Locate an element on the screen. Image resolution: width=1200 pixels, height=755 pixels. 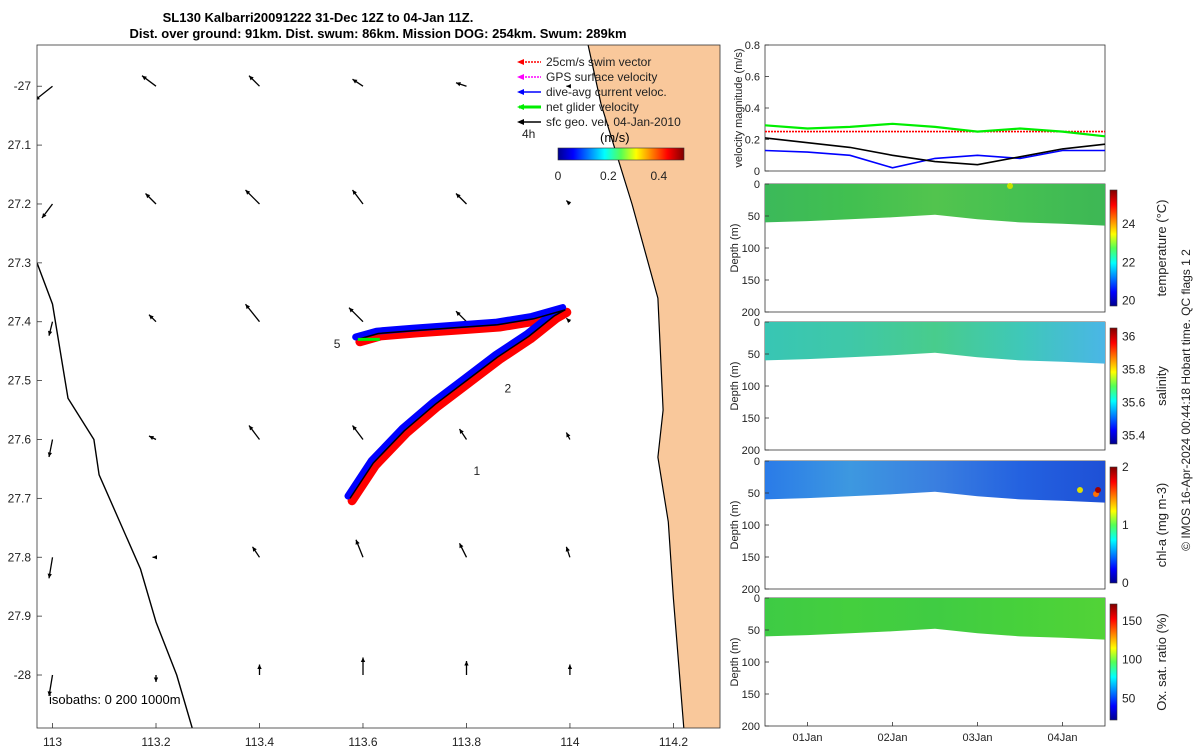
colorbar-label: Ox. sat. ratio (%) is located at coordinates (1161, 662).